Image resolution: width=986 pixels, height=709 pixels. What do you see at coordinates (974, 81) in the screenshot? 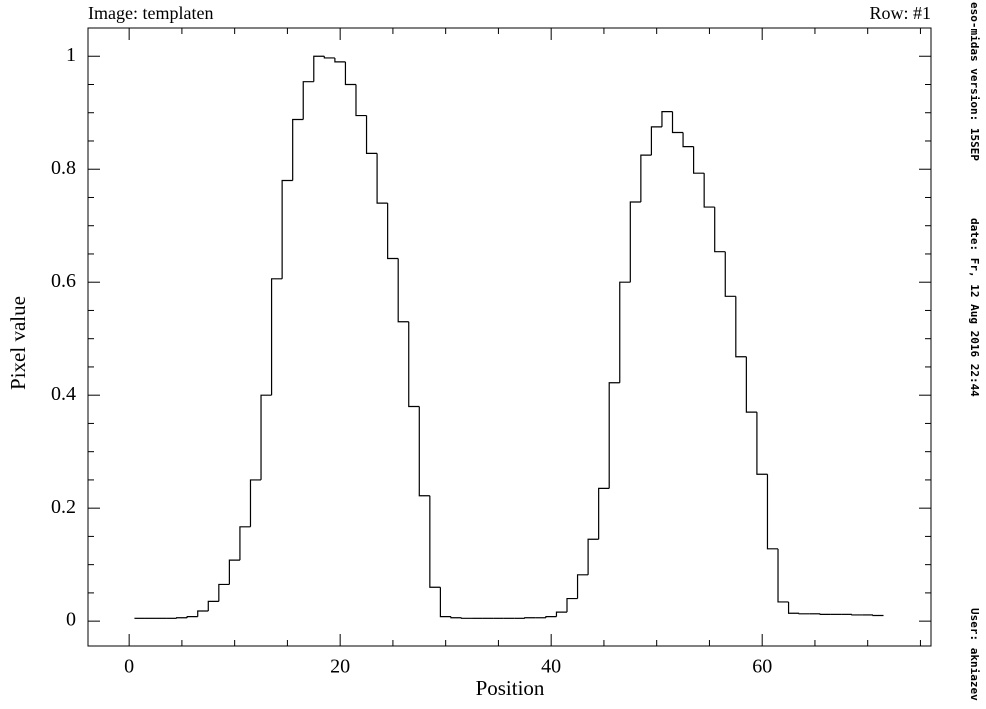
I see `side-text: eso-midas version: 15SEP` at bounding box center [974, 81].